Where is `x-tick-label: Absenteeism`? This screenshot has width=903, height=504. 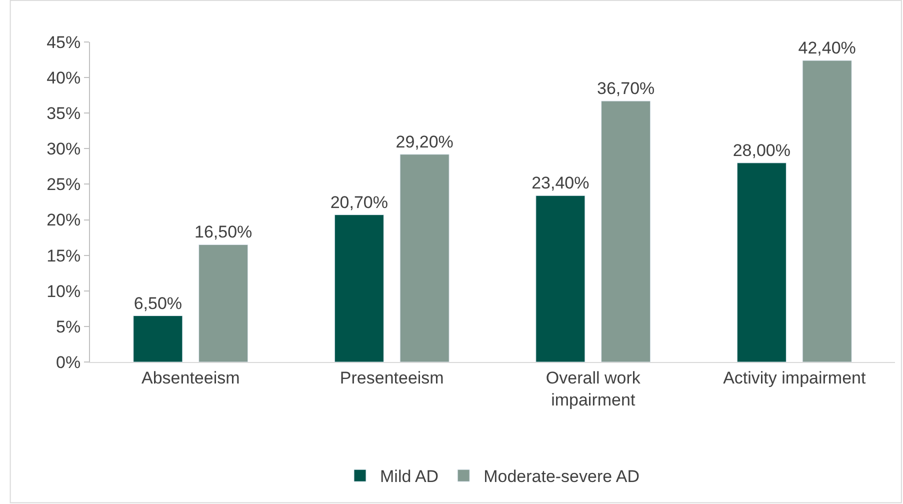 x-tick-label: Absenteeism is located at coordinates (190, 378).